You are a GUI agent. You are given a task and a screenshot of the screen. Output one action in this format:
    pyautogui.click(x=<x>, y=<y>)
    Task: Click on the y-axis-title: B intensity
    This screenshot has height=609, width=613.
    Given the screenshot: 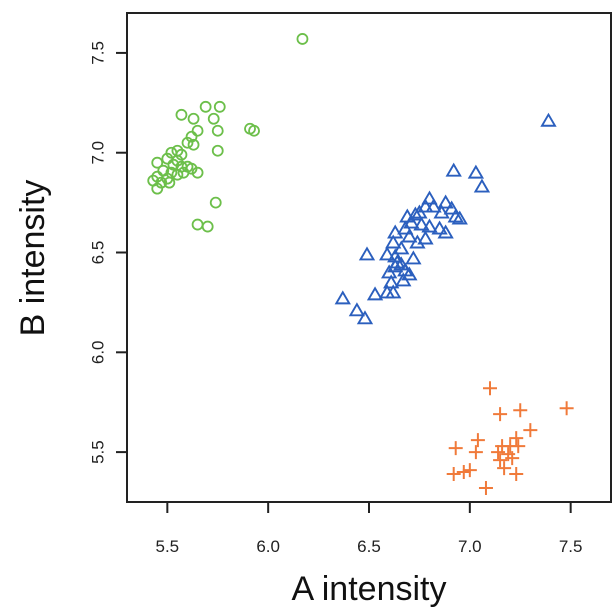 What is the action you would take?
    pyautogui.click(x=33, y=258)
    